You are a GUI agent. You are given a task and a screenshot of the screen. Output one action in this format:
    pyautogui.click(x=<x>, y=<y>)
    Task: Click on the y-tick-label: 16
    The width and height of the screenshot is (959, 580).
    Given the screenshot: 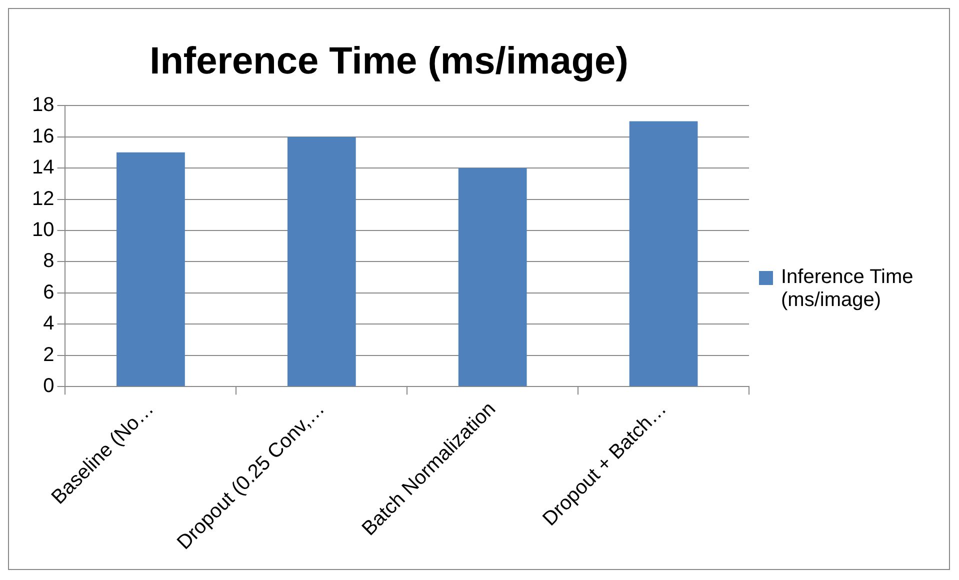 What is the action you would take?
    pyautogui.click(x=43, y=136)
    